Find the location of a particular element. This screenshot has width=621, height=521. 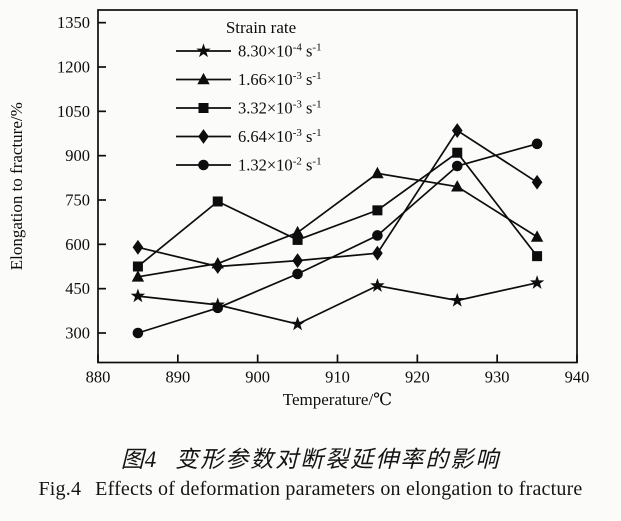

x-axis-title: Temperature/℃ is located at coordinates (337, 399).